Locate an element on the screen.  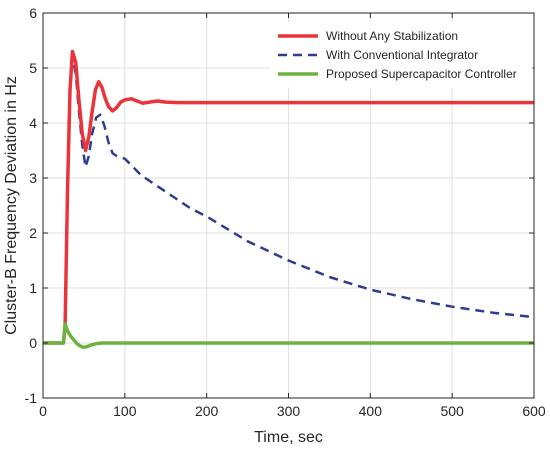
y-tick-label-2: 1 is located at coordinates (33, 288).